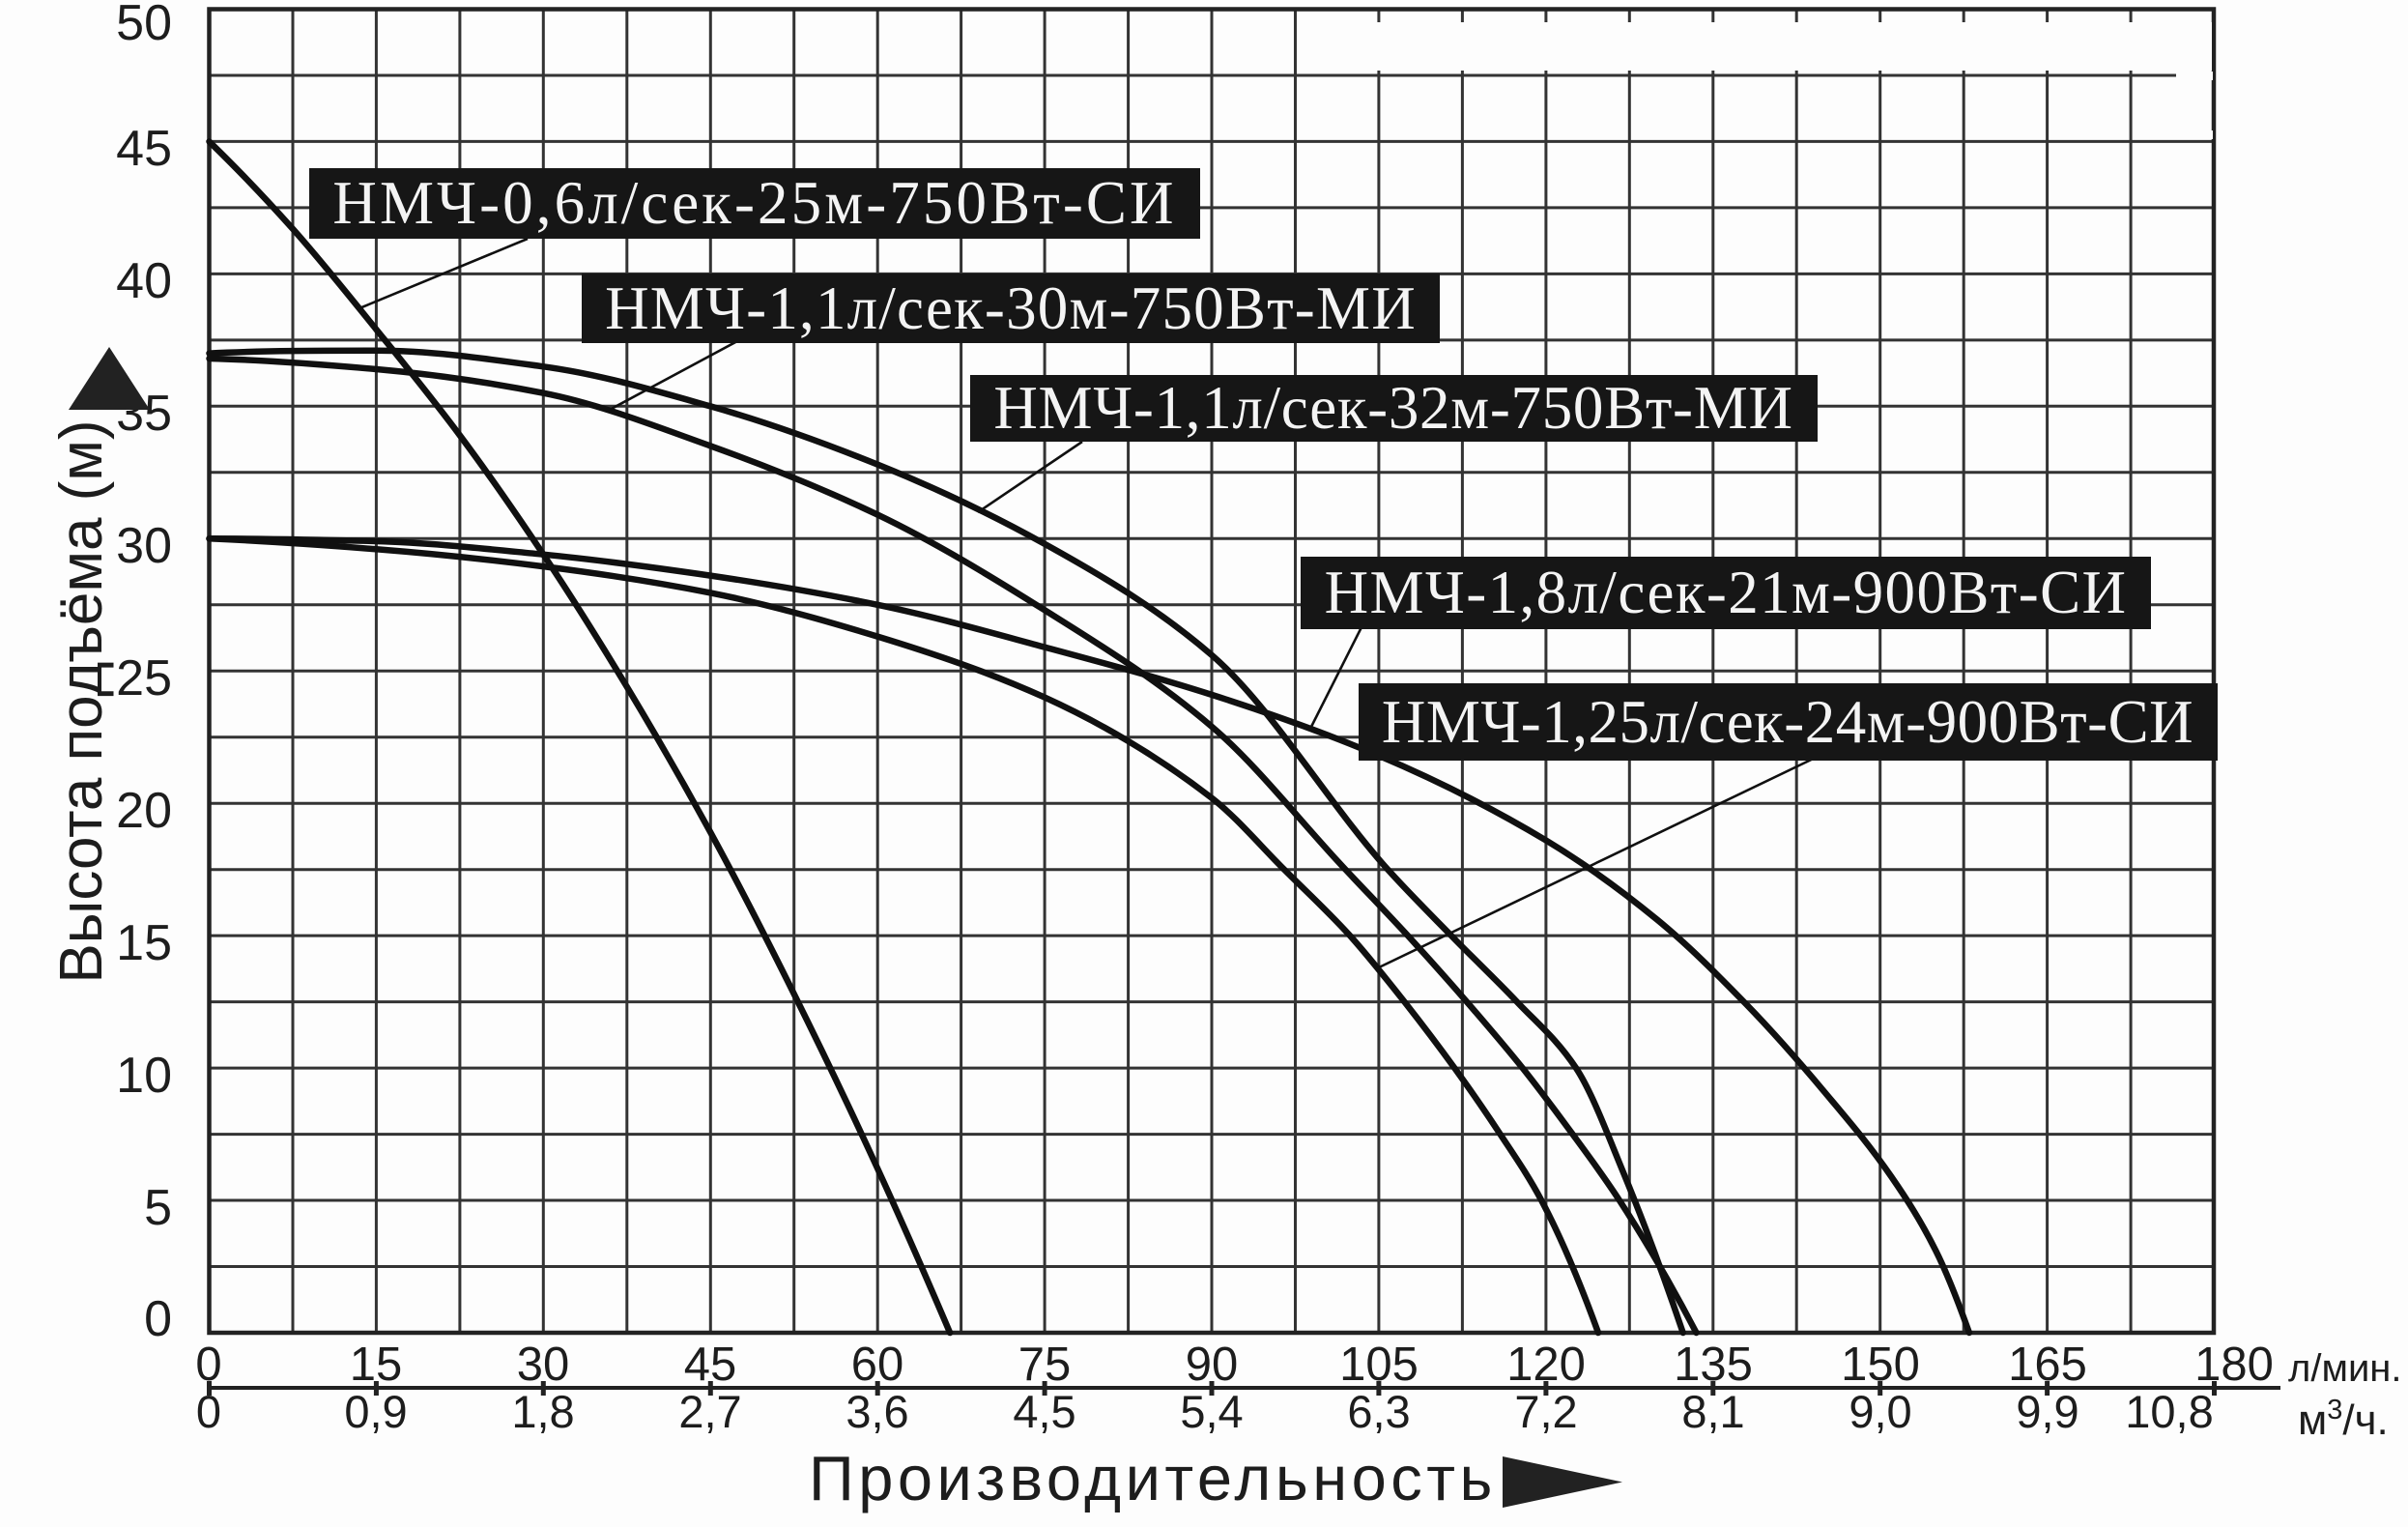  I want to click on svg-text: Производительность, so click(1153, 1478).